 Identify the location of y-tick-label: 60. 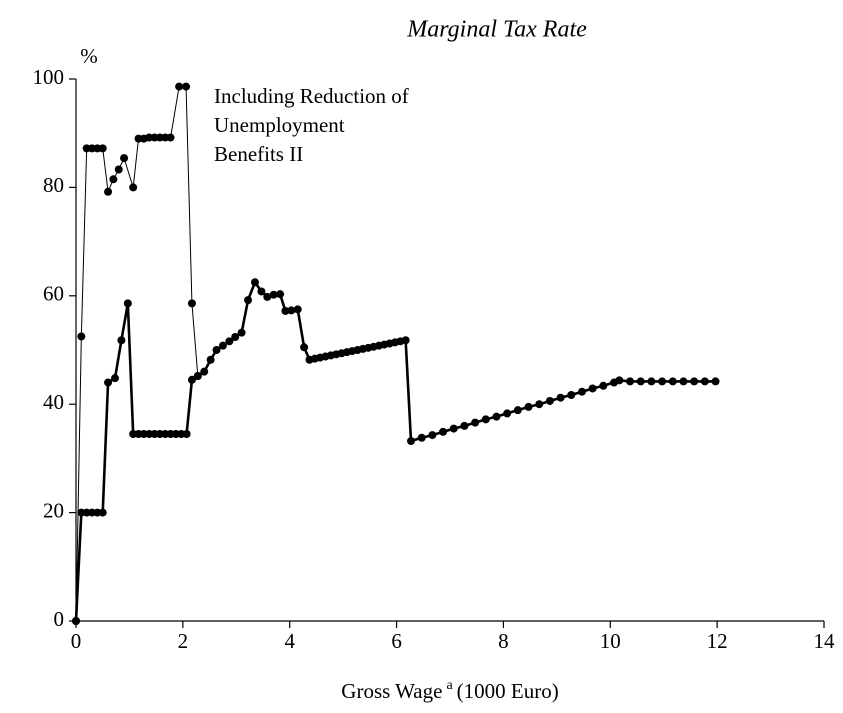
(53, 294).